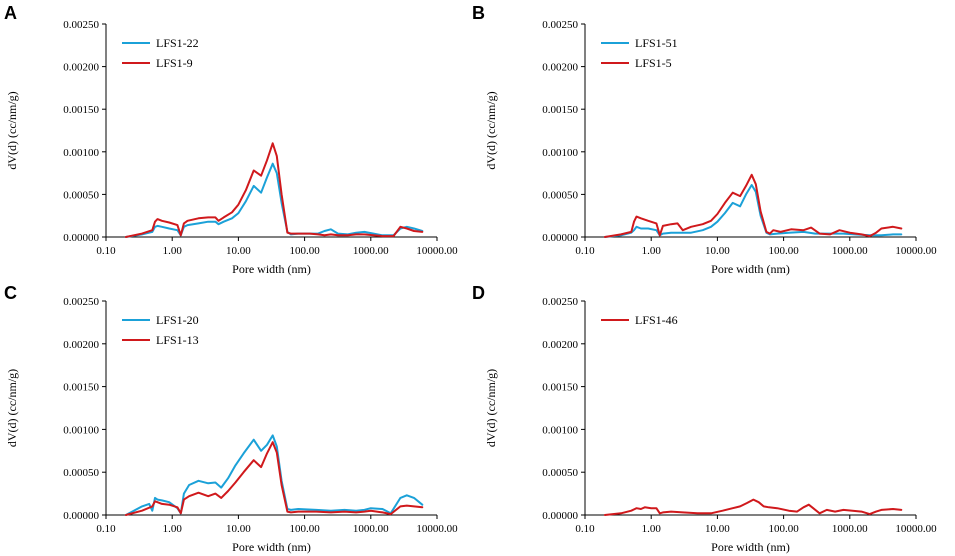  I want to click on legend-label: LFS1-9, so click(174, 63).